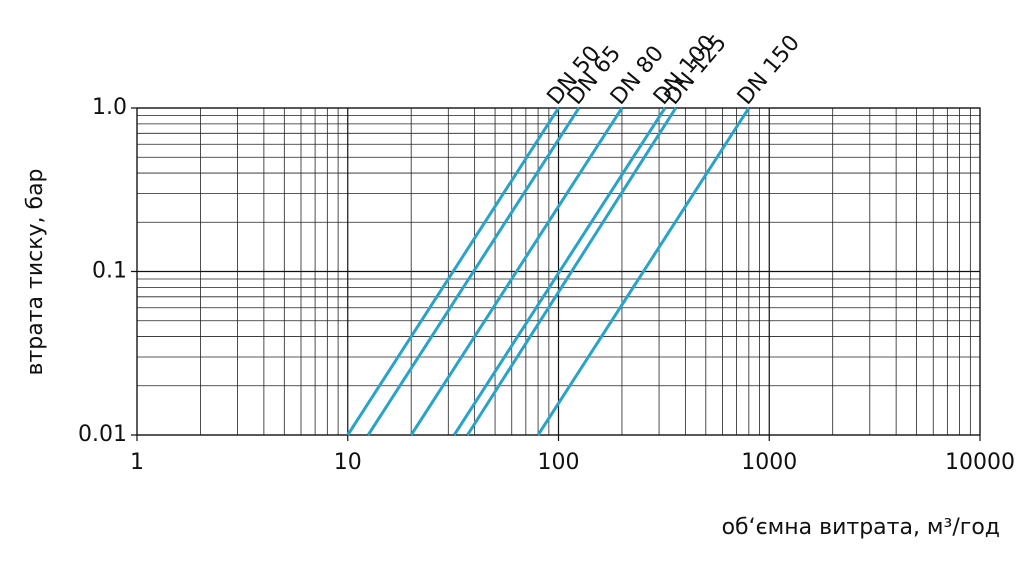 The height and width of the screenshot is (564, 1030). What do you see at coordinates (769, 70) in the screenshot?
I see `series-label: DN 150` at bounding box center [769, 70].